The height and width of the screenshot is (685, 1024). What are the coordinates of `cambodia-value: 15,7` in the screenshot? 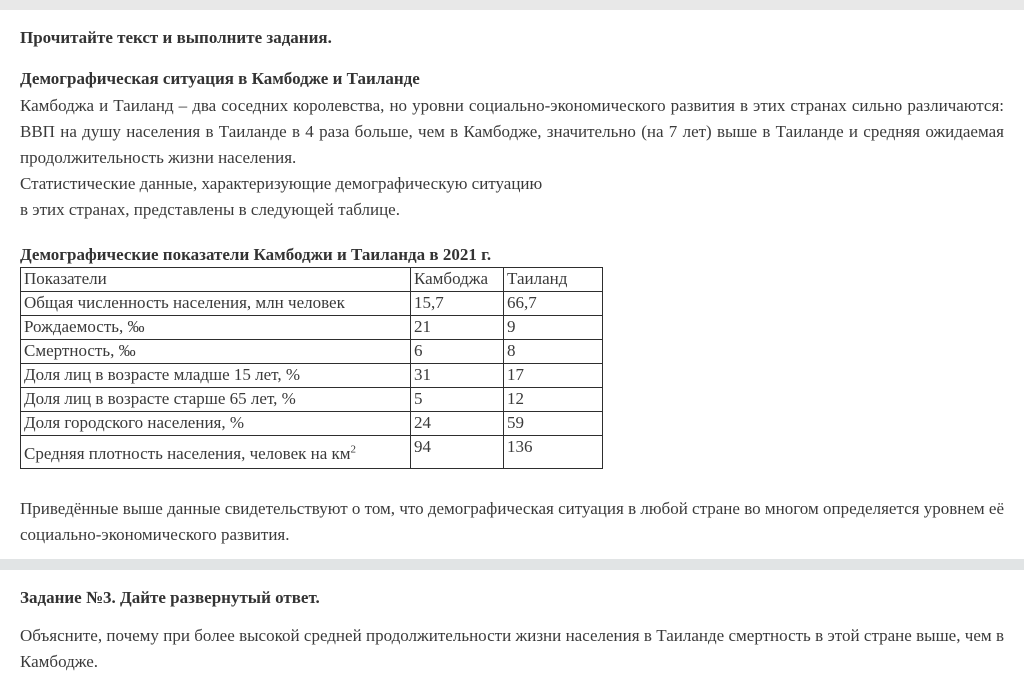 It's located at (457, 303).